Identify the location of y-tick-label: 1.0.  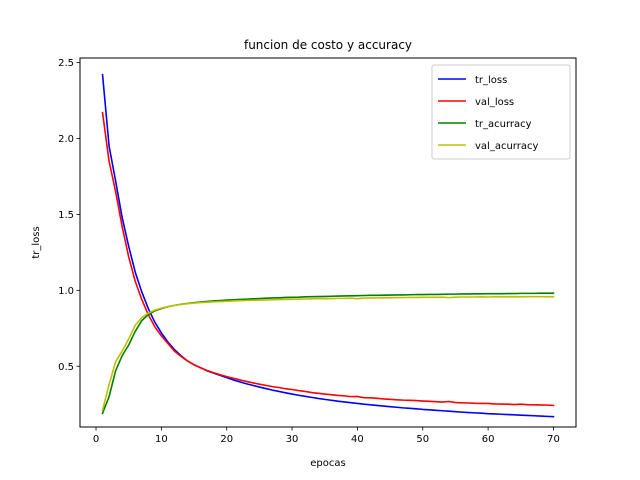
(66, 291).